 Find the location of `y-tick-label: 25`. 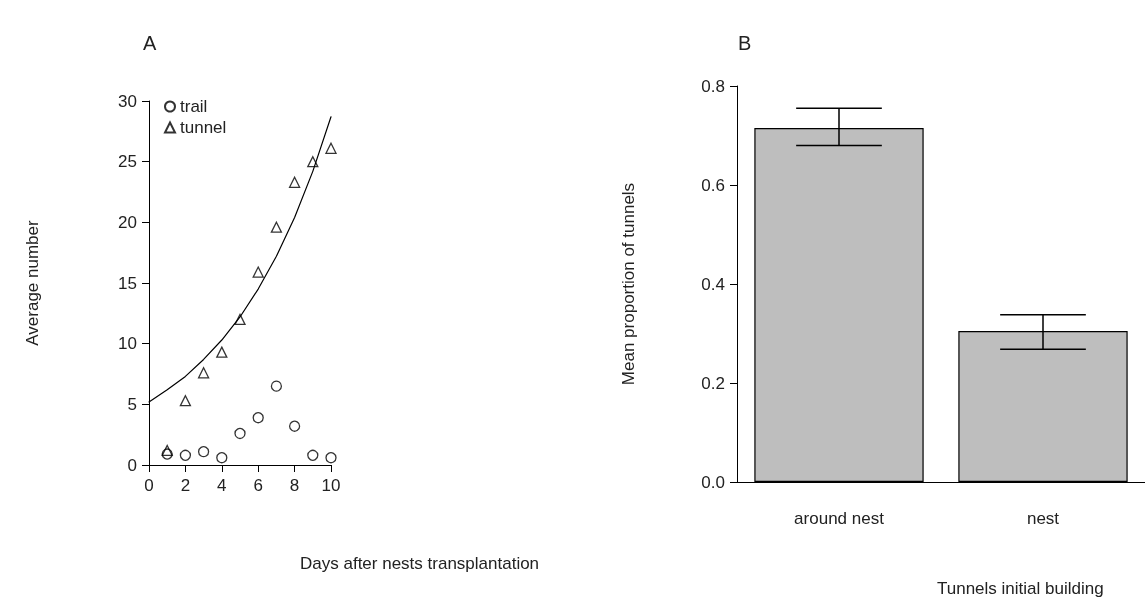

y-tick-label: 25 is located at coordinates (127, 162).